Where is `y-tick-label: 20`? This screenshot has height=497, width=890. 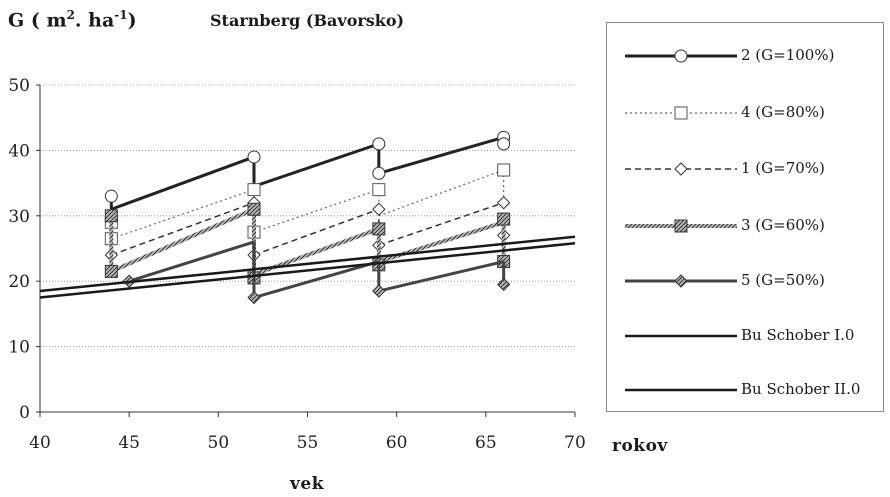
y-tick-label: 20 is located at coordinates (19, 282).